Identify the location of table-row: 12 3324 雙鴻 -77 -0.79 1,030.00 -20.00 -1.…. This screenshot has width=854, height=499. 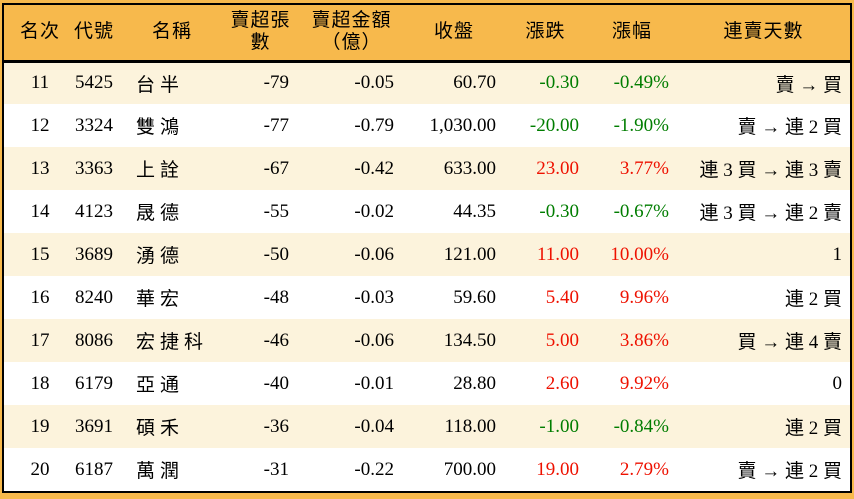
(427, 125).